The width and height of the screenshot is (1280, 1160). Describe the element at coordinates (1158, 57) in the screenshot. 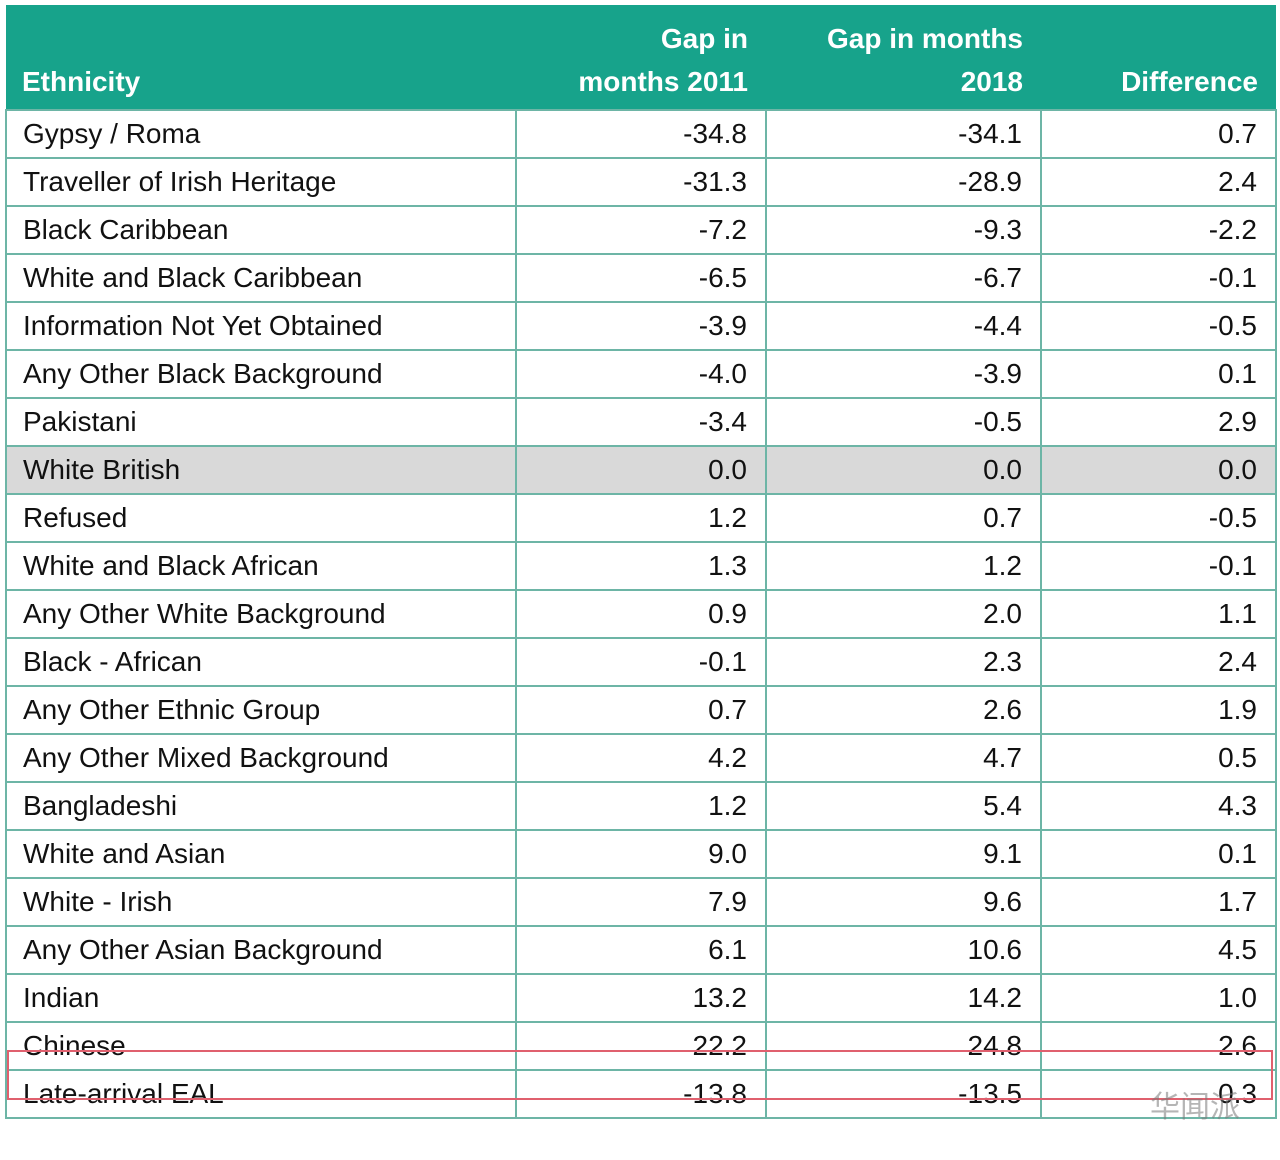

I see `column-header: Difference` at that location.